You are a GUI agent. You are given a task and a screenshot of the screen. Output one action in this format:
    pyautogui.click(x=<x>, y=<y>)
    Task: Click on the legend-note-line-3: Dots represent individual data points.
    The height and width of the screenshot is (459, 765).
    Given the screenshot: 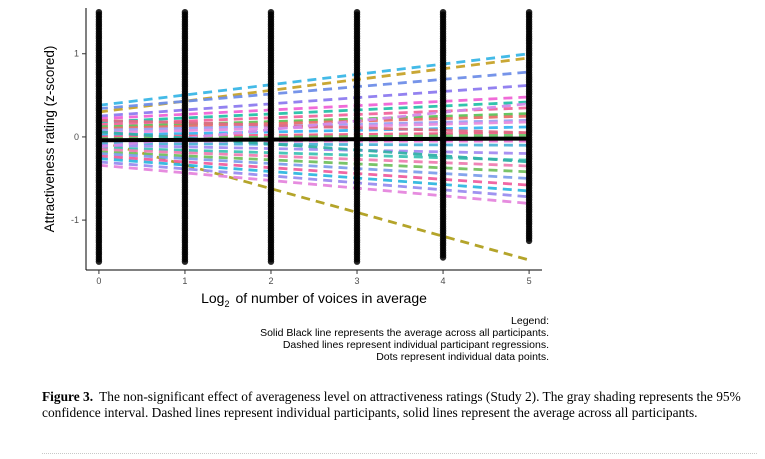 What is the action you would take?
    pyautogui.click(x=462, y=357)
    